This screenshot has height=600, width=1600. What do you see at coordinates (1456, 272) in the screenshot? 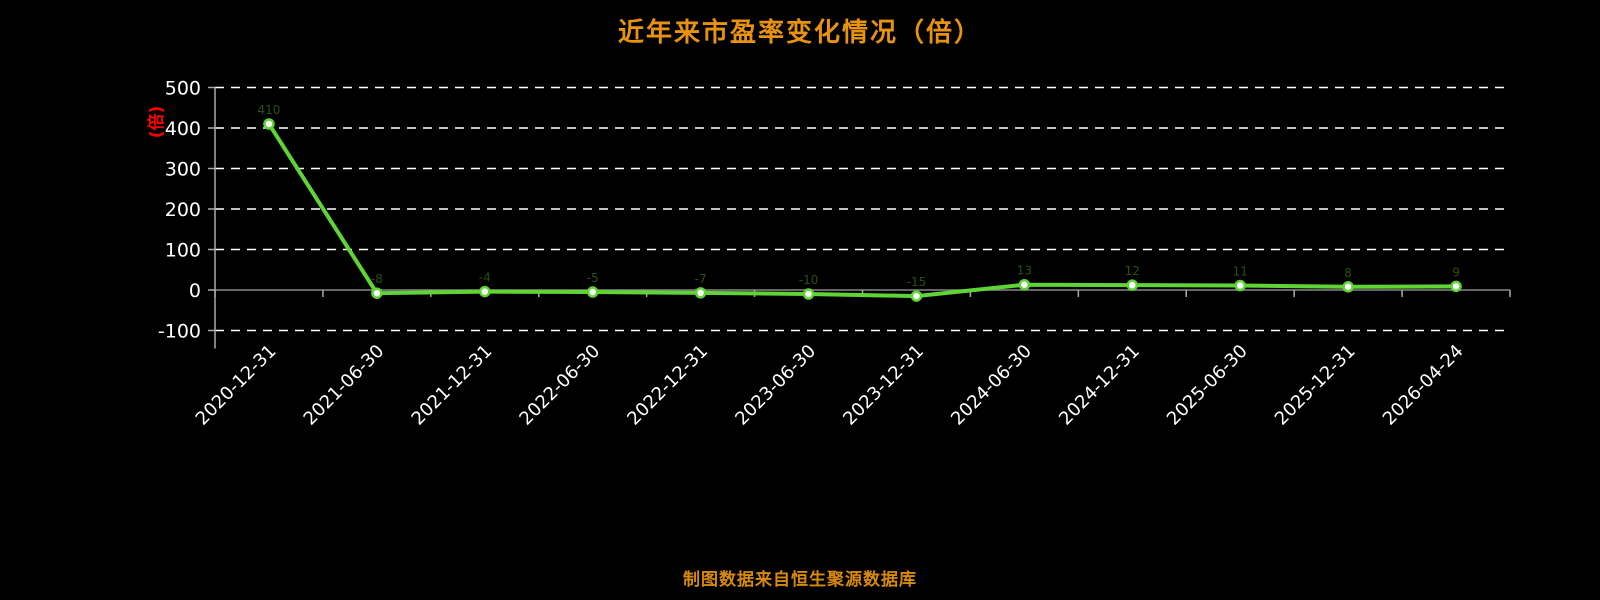
I see `data-point-label: 9` at bounding box center [1456, 272].